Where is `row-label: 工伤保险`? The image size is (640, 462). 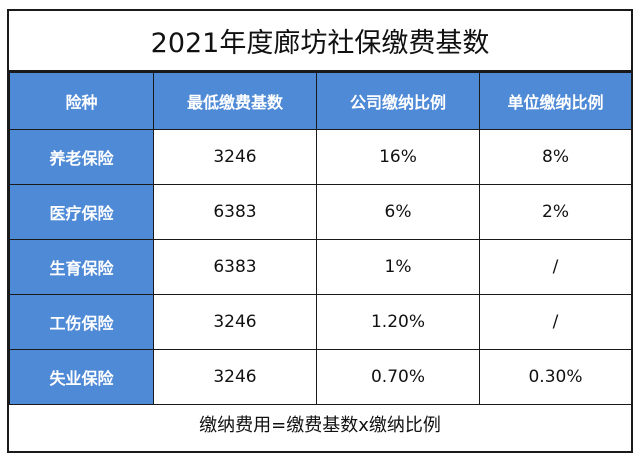
row-label: 工伤保险 is located at coordinates (81, 322).